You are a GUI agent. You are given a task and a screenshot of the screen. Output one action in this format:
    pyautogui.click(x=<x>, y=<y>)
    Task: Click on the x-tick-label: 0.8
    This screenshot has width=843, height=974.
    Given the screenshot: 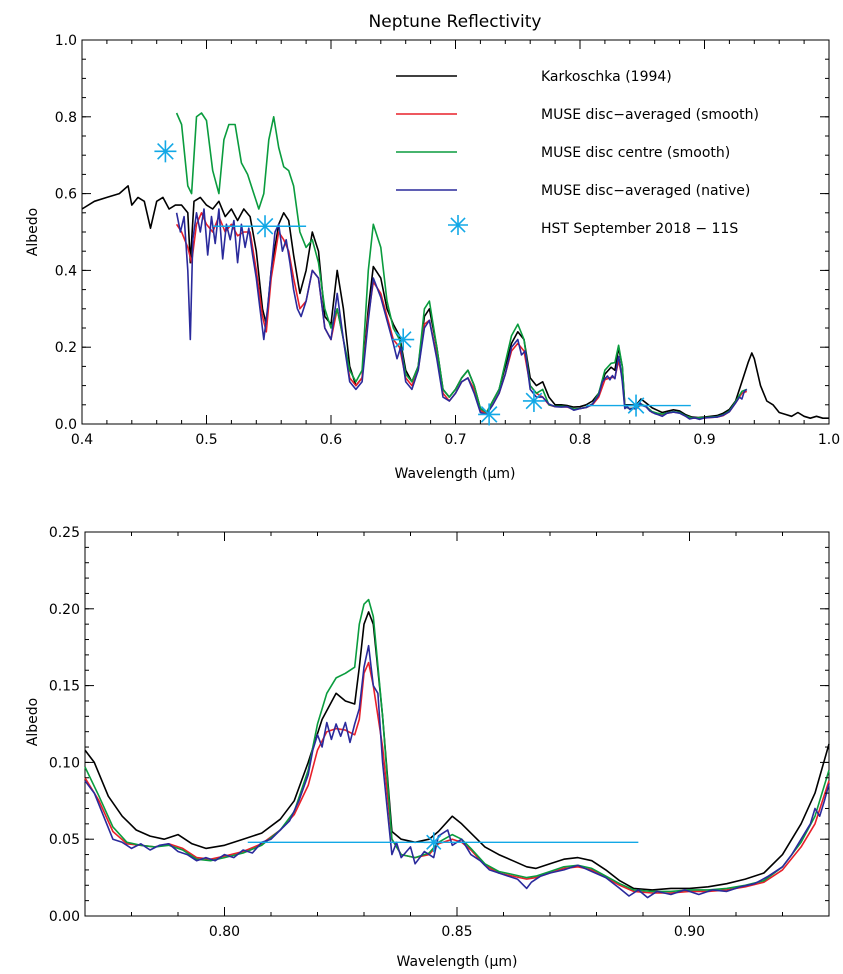 What is the action you would take?
    pyautogui.click(x=580, y=440)
    